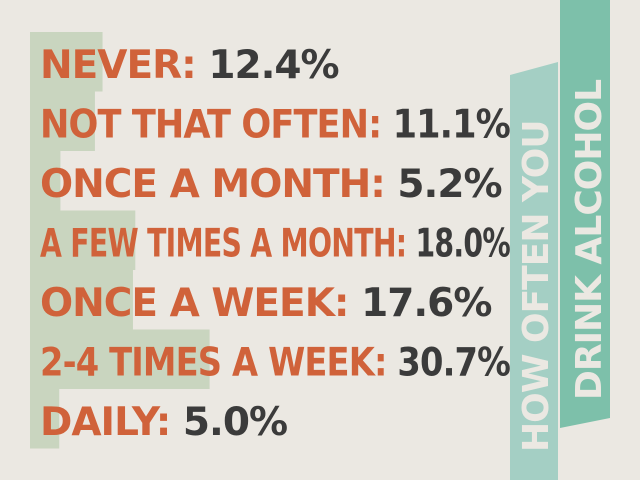 Image resolution: width=640 pixels, height=480 pixels. Describe the element at coordinates (111, 422) in the screenshot. I see `category-label-6: DAILY:` at that location.